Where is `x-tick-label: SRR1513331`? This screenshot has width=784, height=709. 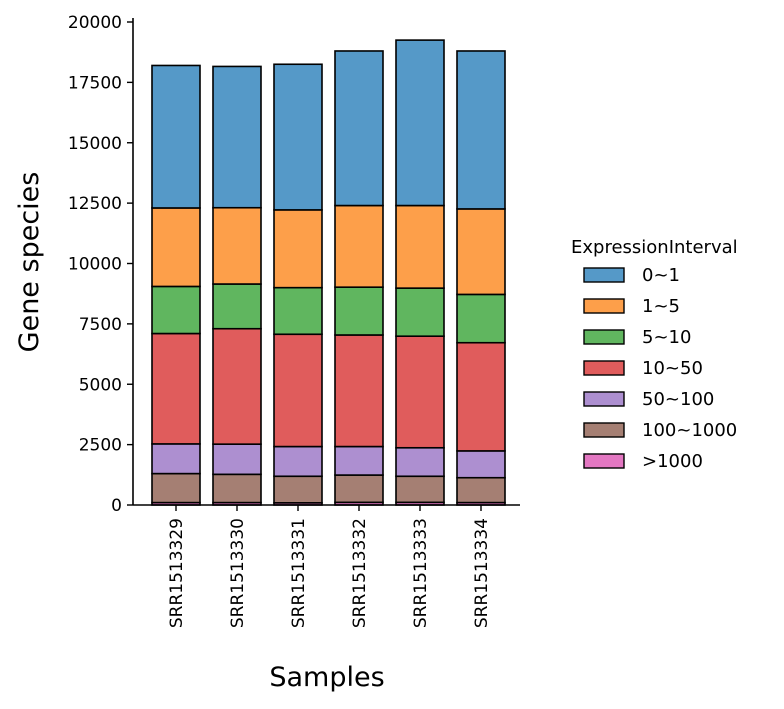
x-tick-label: SRR1513331 is located at coordinates (299, 573).